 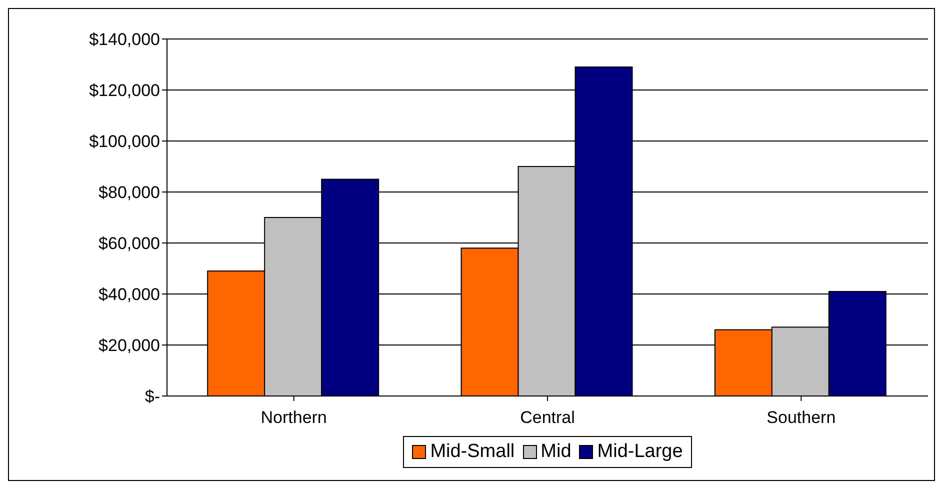 What do you see at coordinates (129, 346) in the screenshot?
I see `y-tick-label: $20,000` at bounding box center [129, 346].